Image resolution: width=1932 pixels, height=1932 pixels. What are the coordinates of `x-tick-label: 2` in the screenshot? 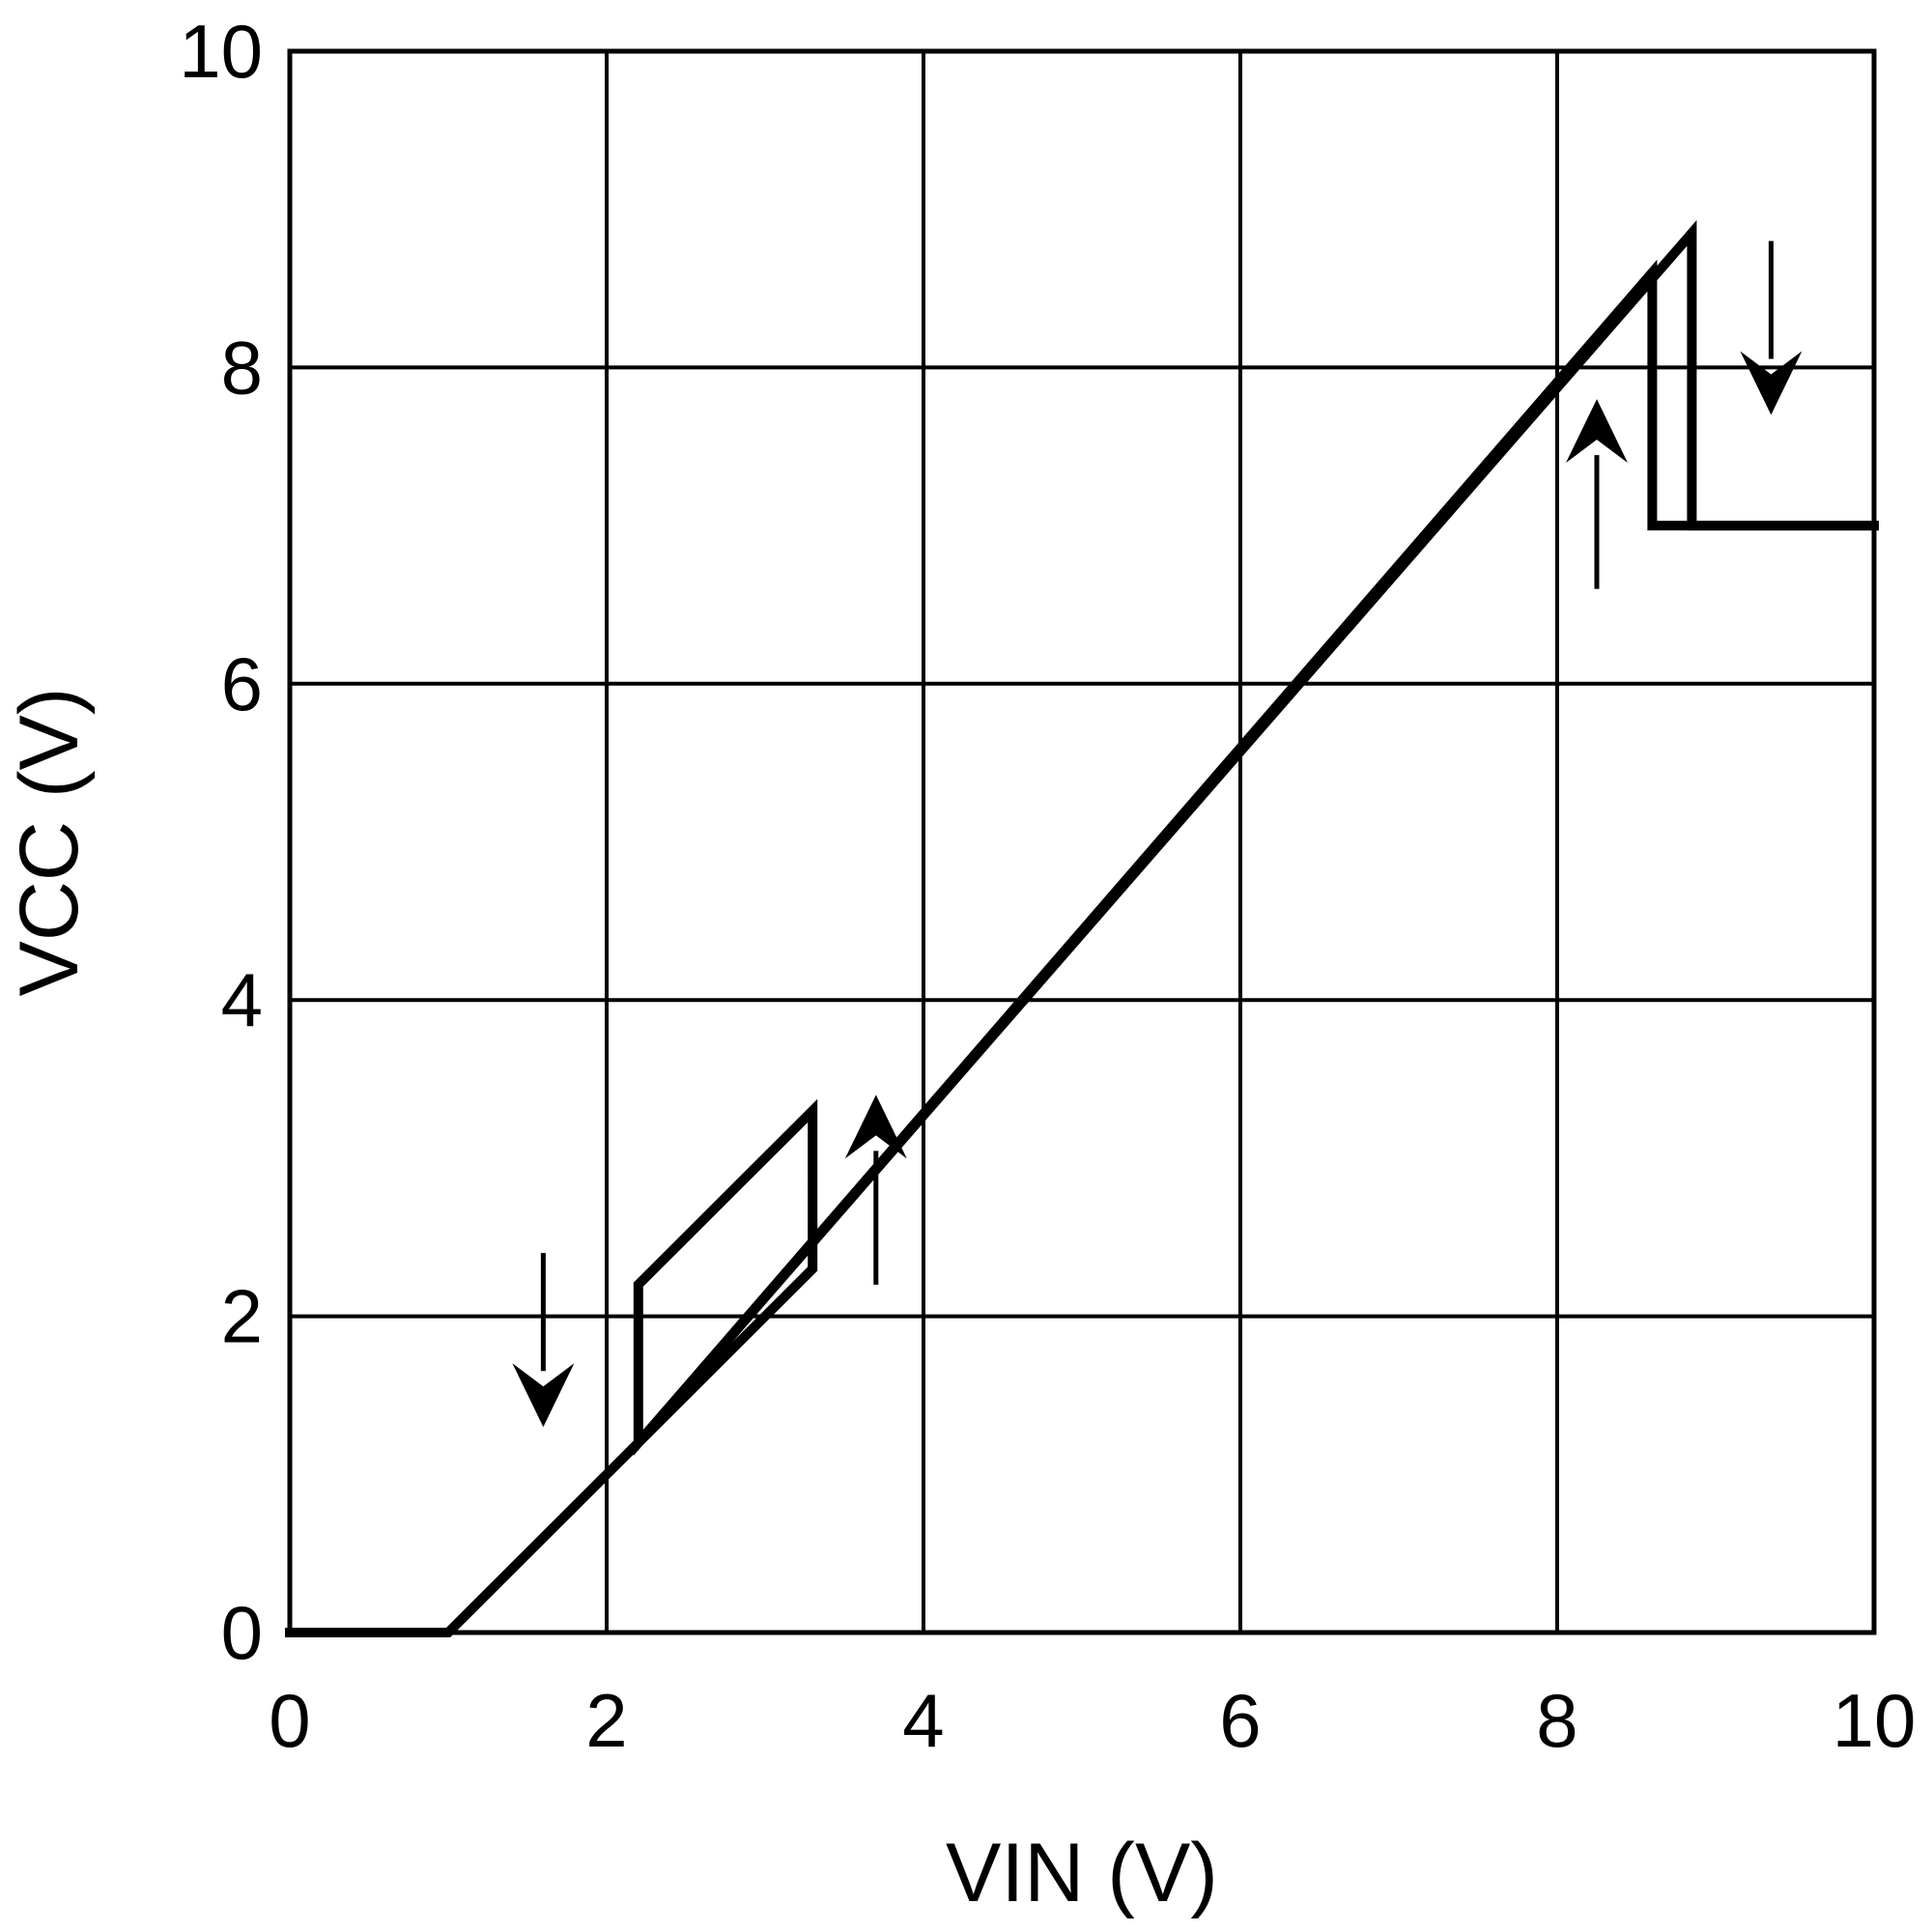 It's located at (606, 1720).